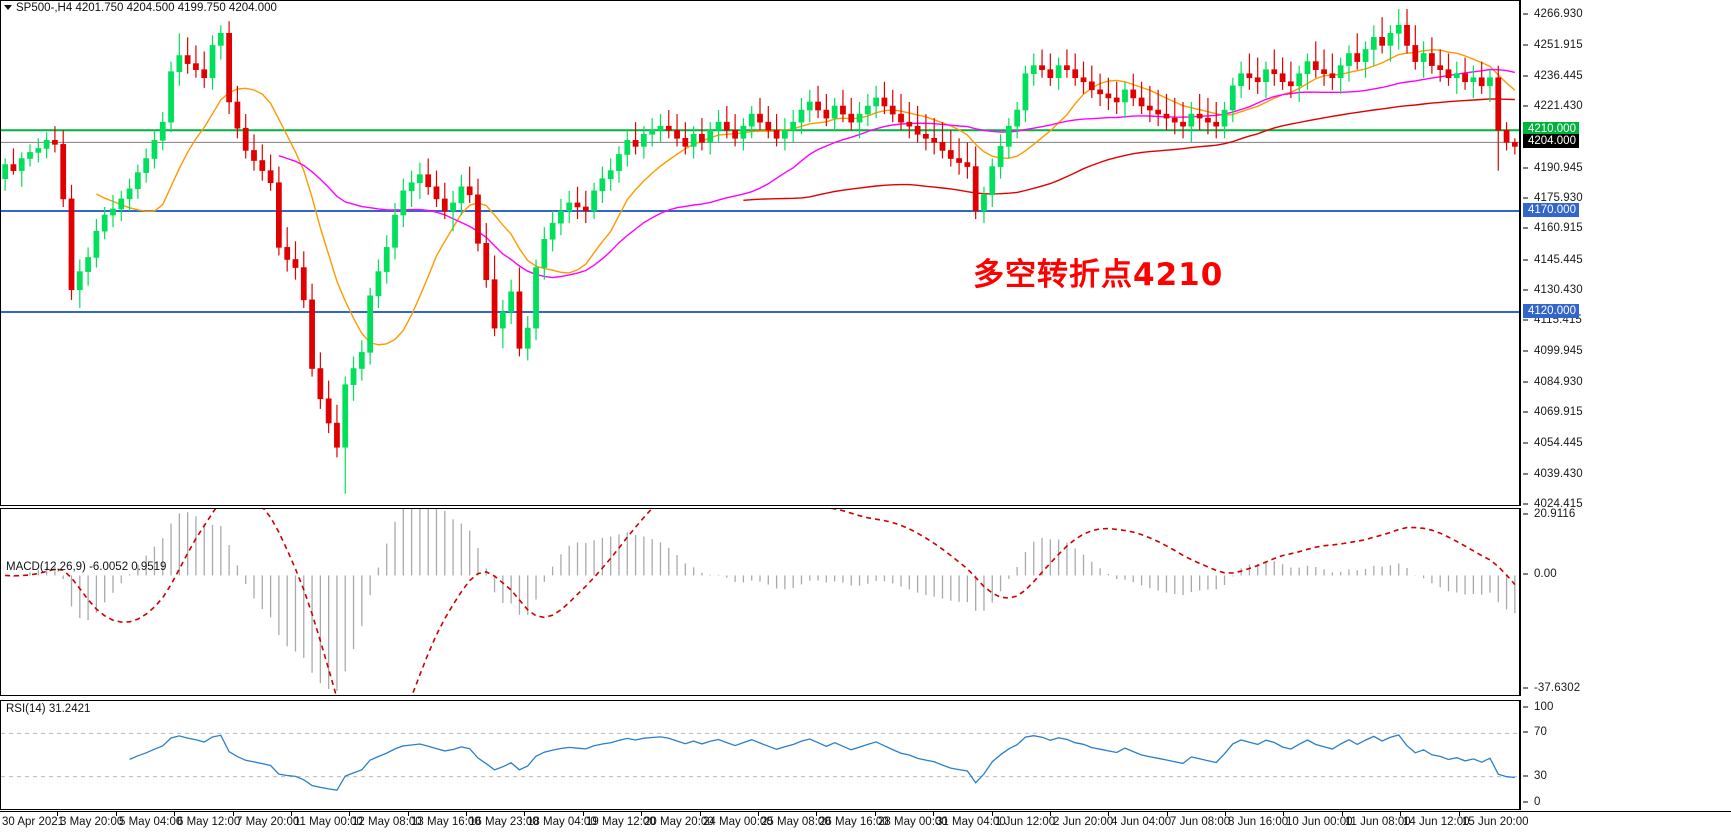  I want to click on macd-tick: 20.9116, so click(1548, 514).